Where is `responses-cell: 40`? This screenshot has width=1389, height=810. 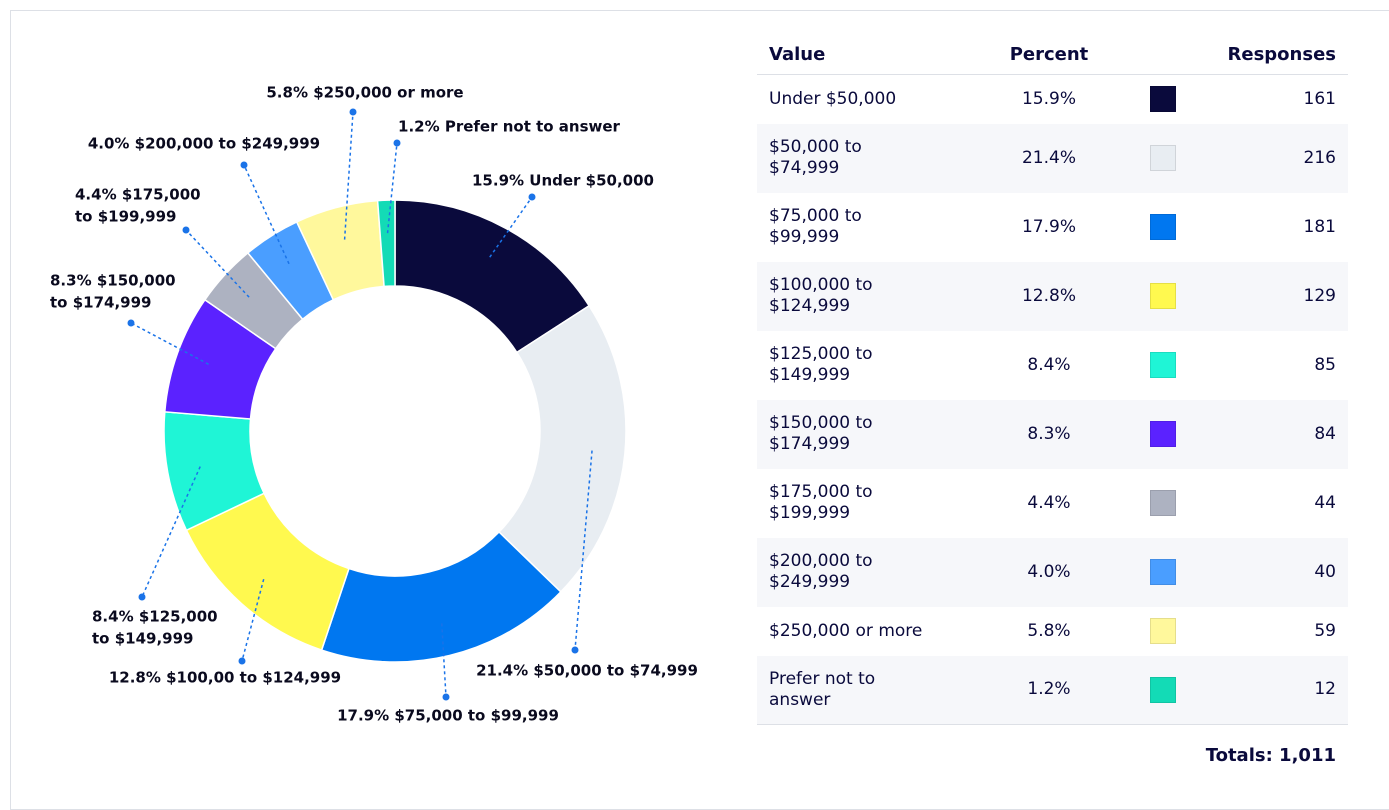
responses-cell: 40 is located at coordinates (1325, 571).